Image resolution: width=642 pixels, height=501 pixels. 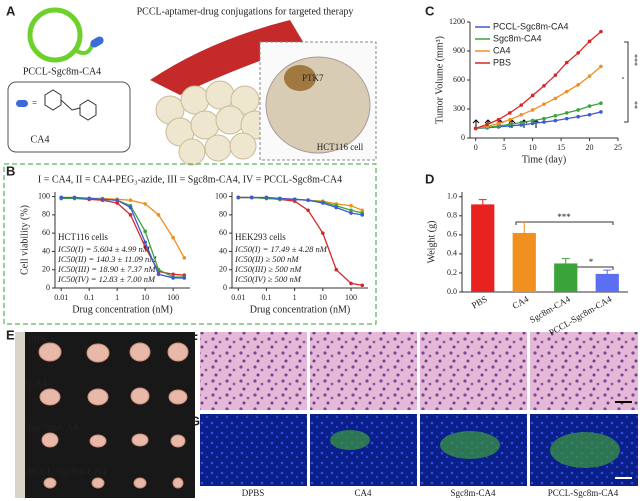 I want to click on y-tick-label: 80, so click(x=223, y=214).